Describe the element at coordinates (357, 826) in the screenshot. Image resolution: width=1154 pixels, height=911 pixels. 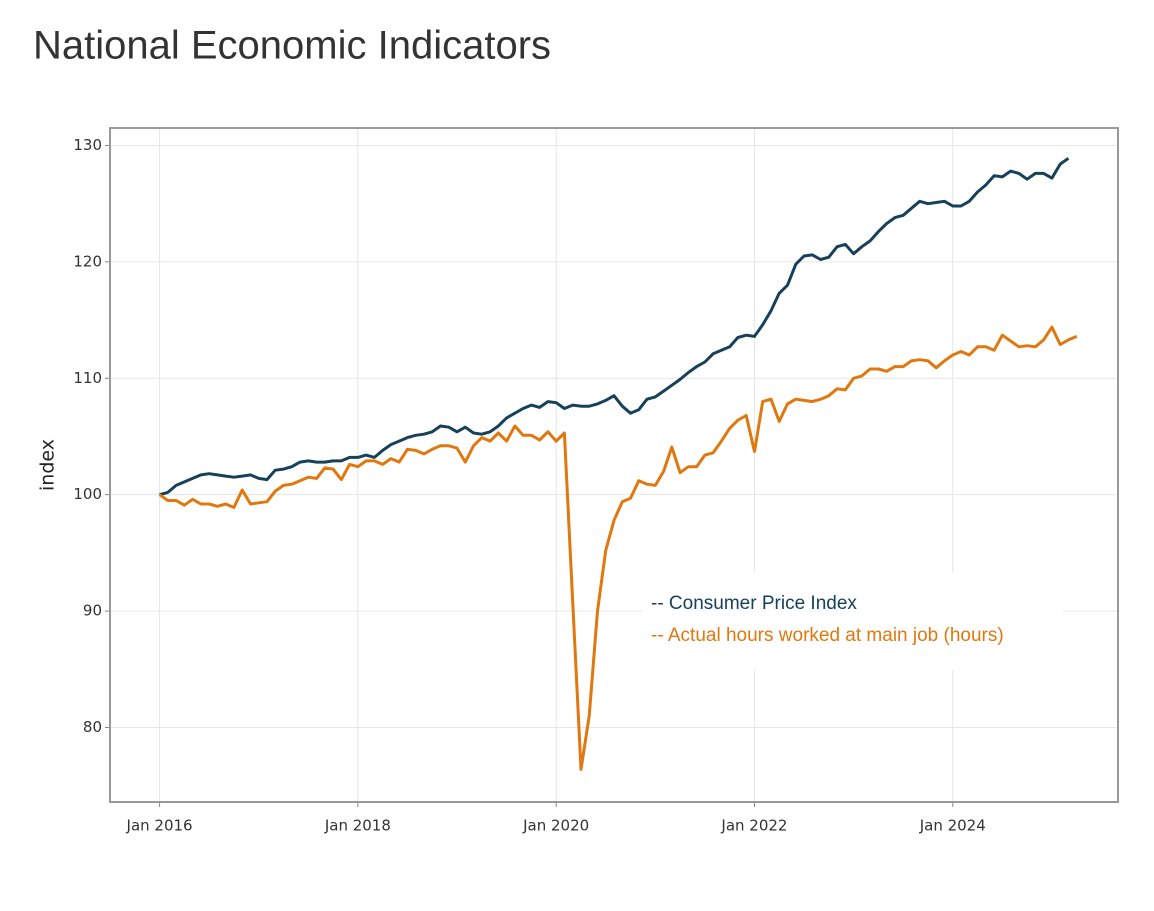
I see `x-tick-label: Jan 2018` at that location.